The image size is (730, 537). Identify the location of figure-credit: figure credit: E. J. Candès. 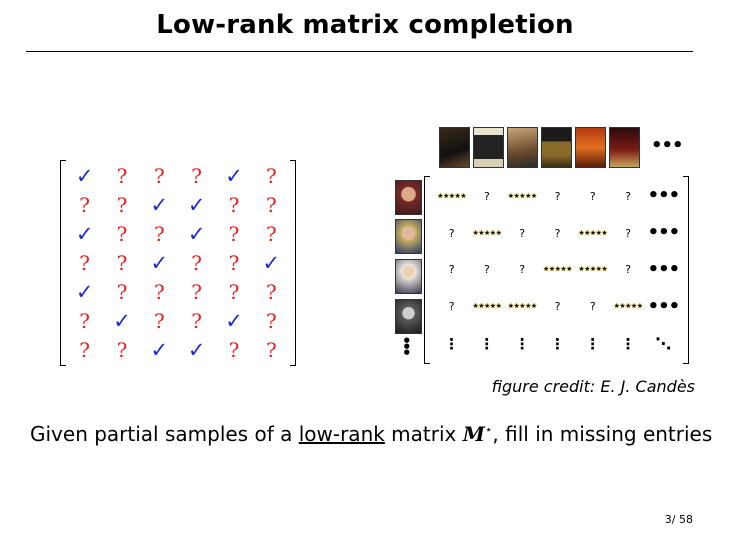
(593, 386).